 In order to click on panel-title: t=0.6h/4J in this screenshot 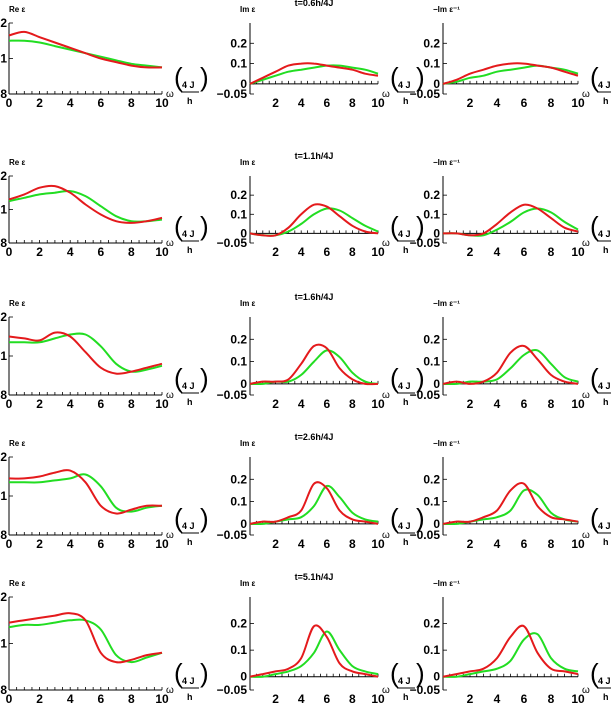, I will do `click(314, 4)`.